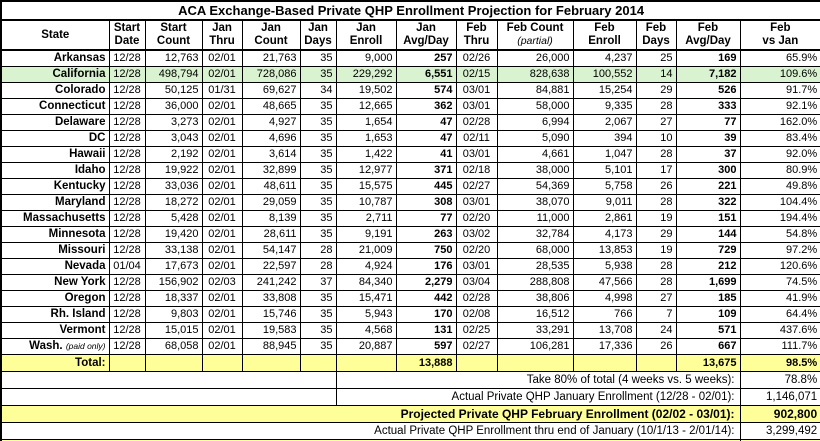 The image size is (820, 441). What do you see at coordinates (779, 122) in the screenshot?
I see `value-cell-feb-vs-jan: 162.0%` at bounding box center [779, 122].